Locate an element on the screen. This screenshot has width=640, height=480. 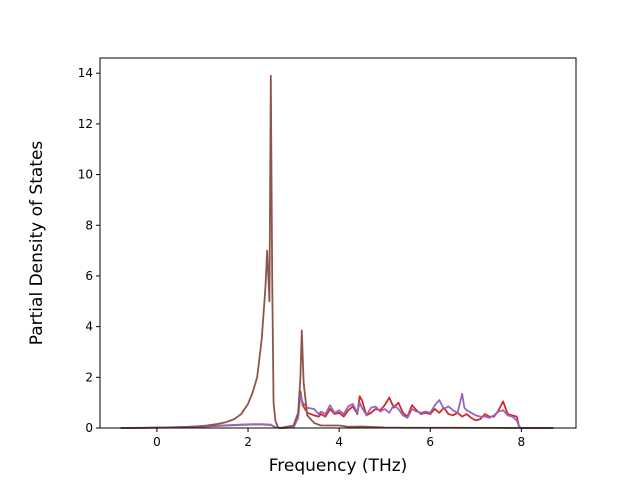
x-axis-label: Frequency (THz) is located at coordinates (338, 466).